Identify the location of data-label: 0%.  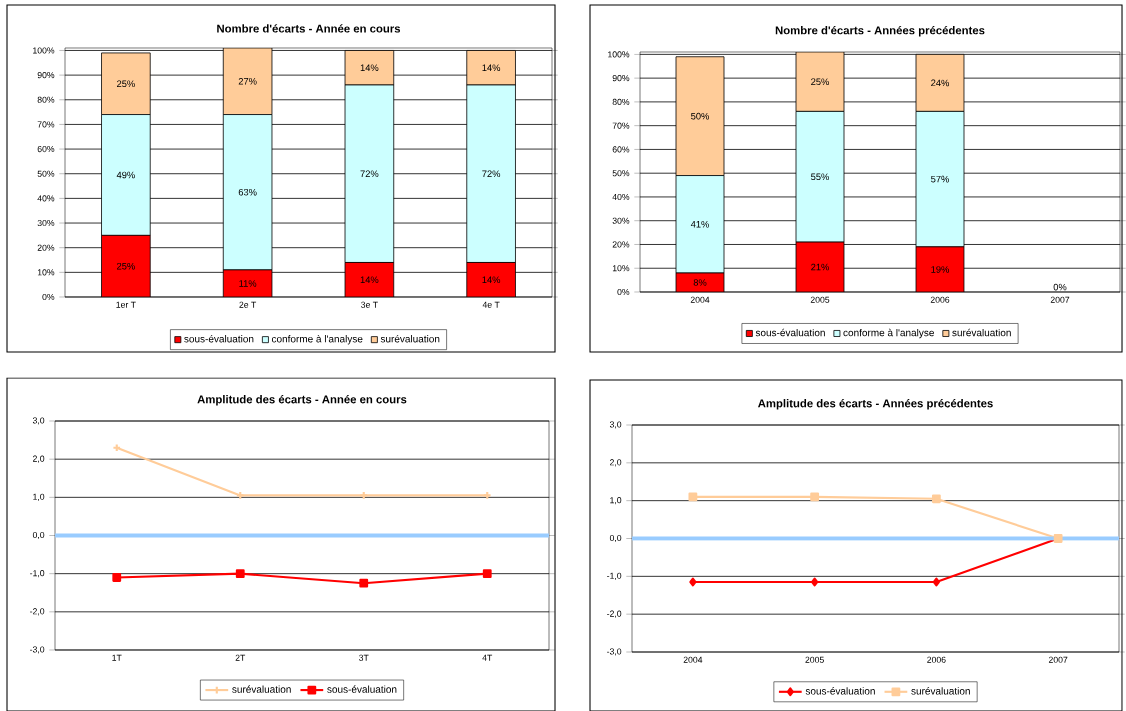
(1060, 287).